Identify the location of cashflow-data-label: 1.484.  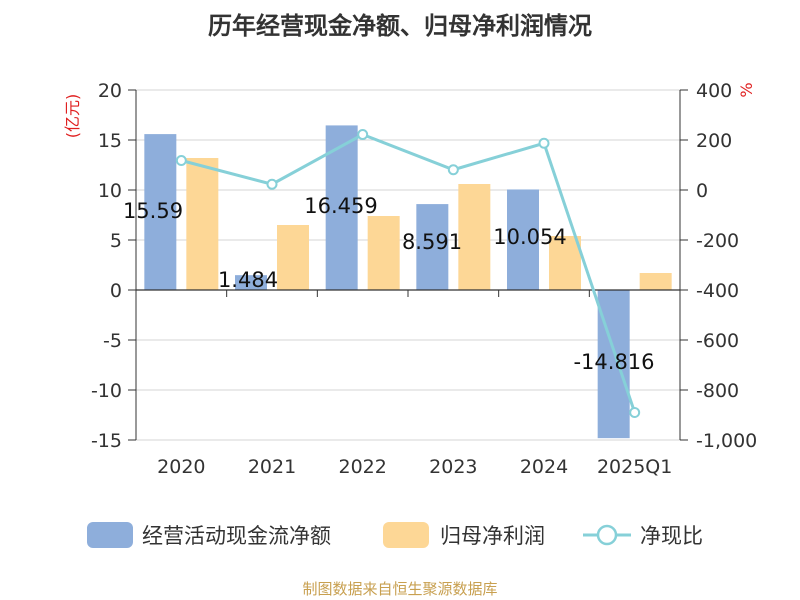
(248, 280).